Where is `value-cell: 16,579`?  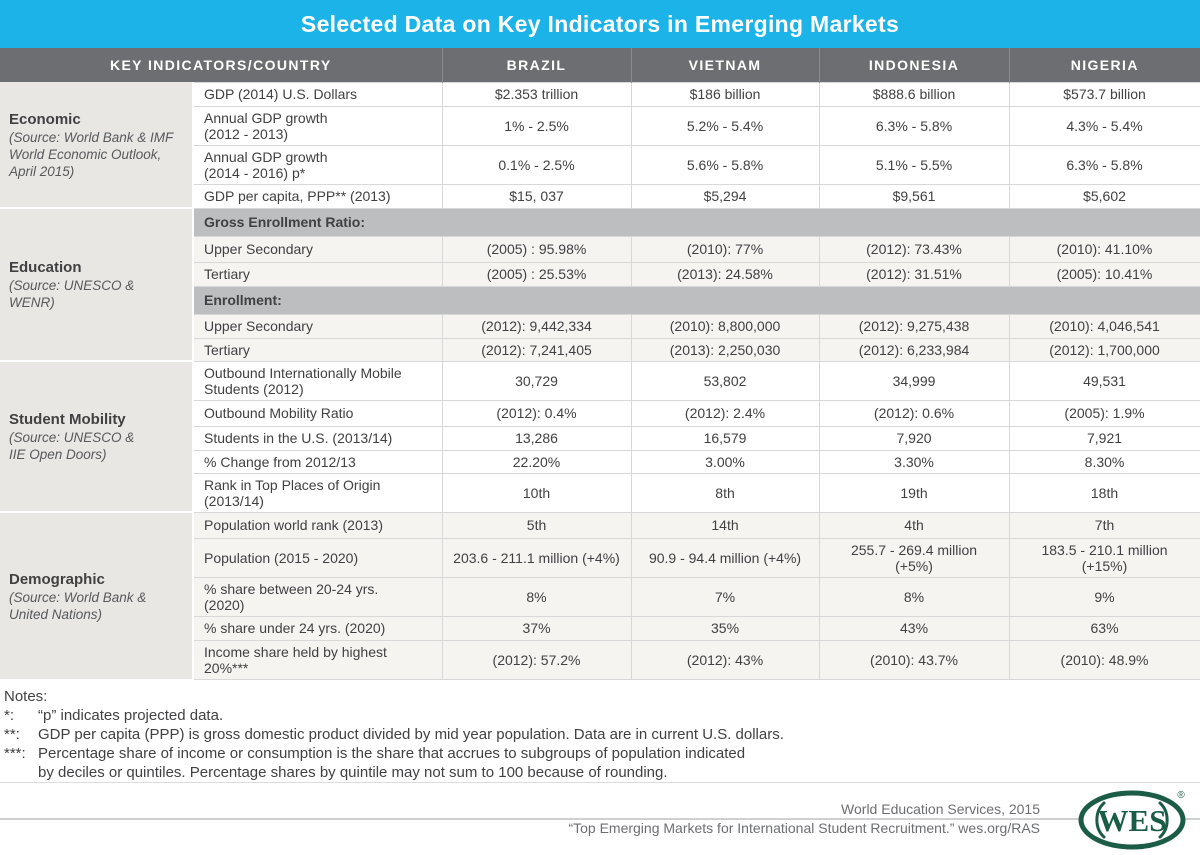 value-cell: 16,579 is located at coordinates (725, 438).